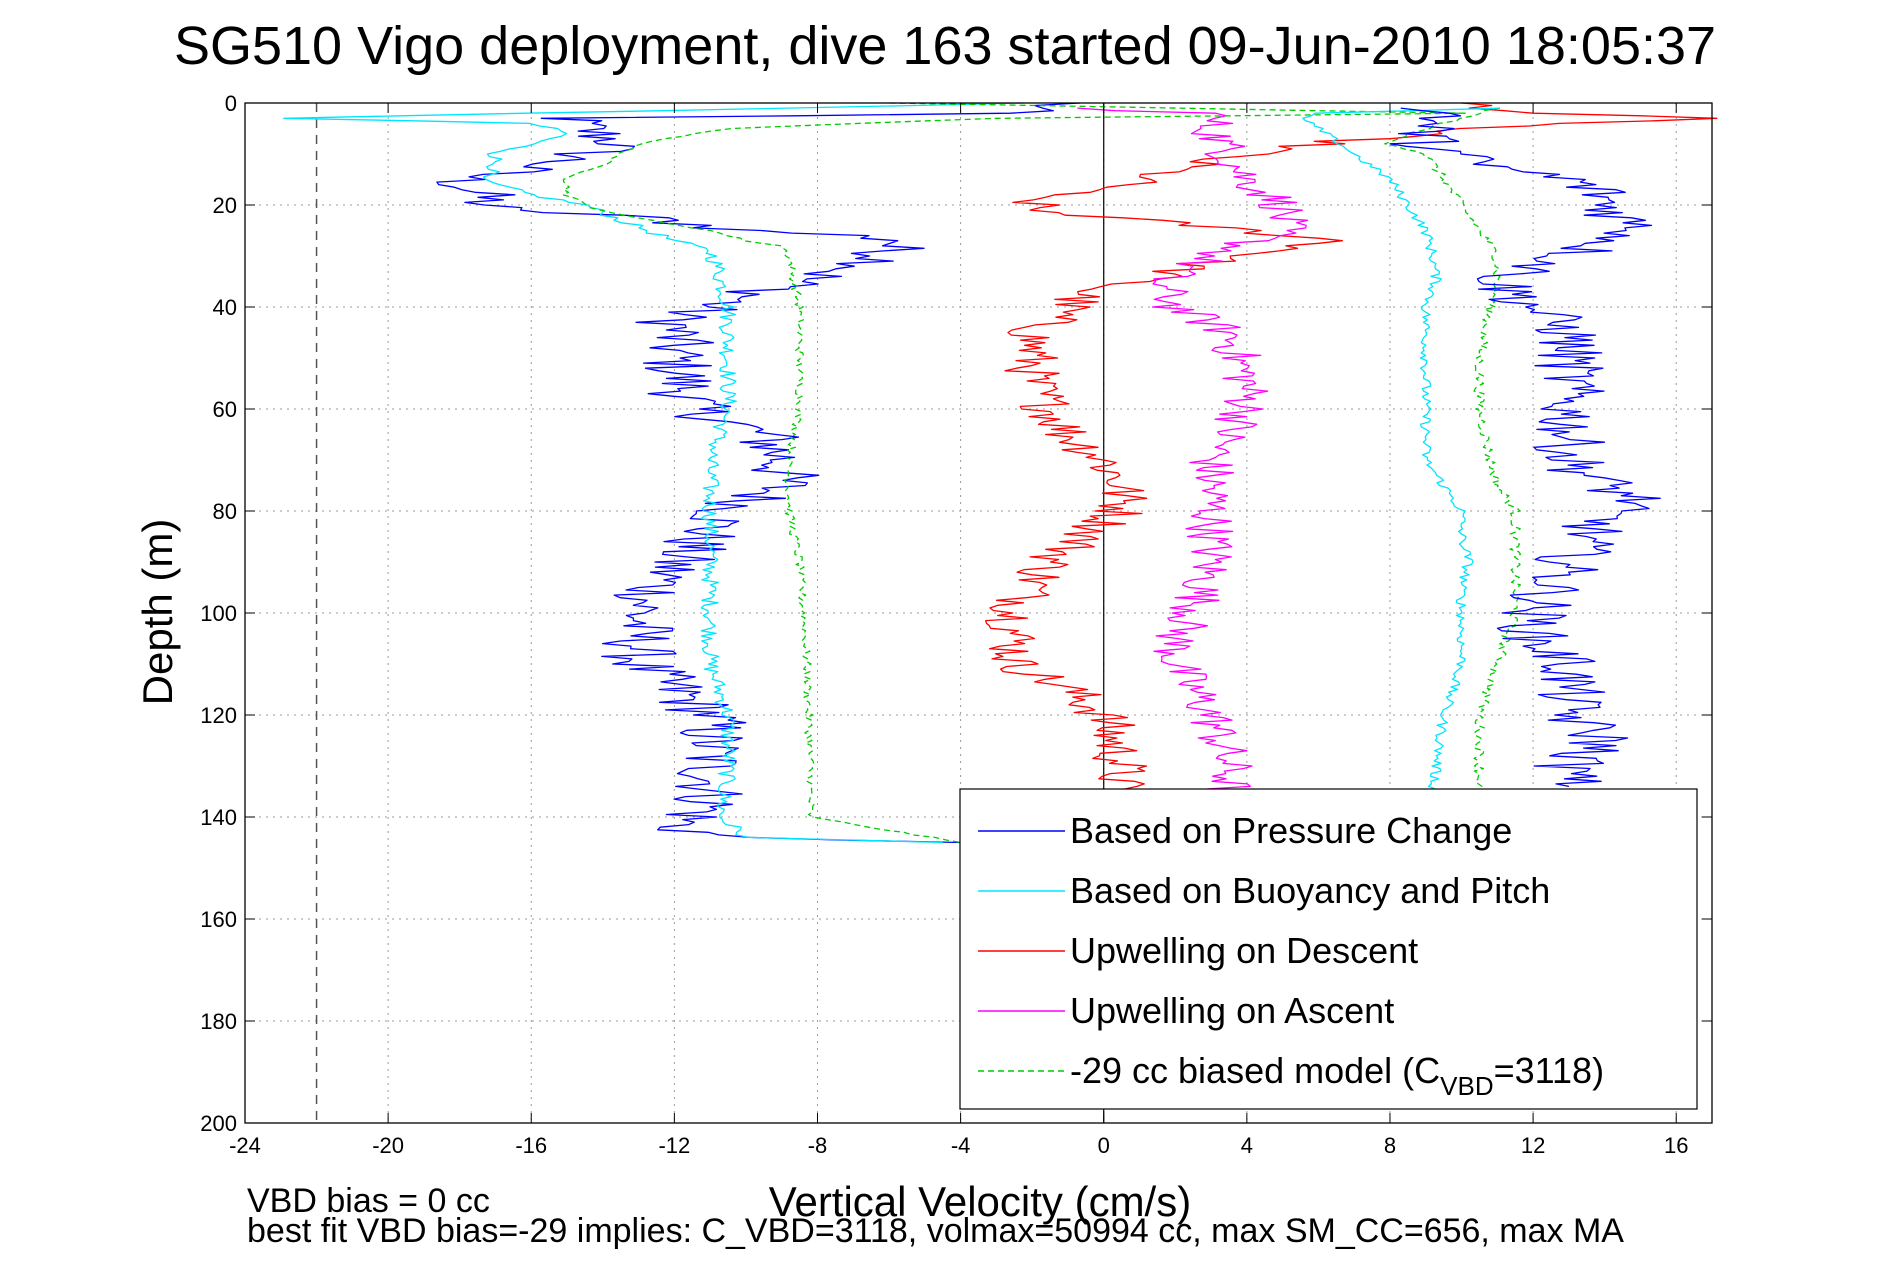 Image resolution: width=1891 pixels, height=1262 pixels. I want to click on x-tick-label: 0, so click(1104, 1145).